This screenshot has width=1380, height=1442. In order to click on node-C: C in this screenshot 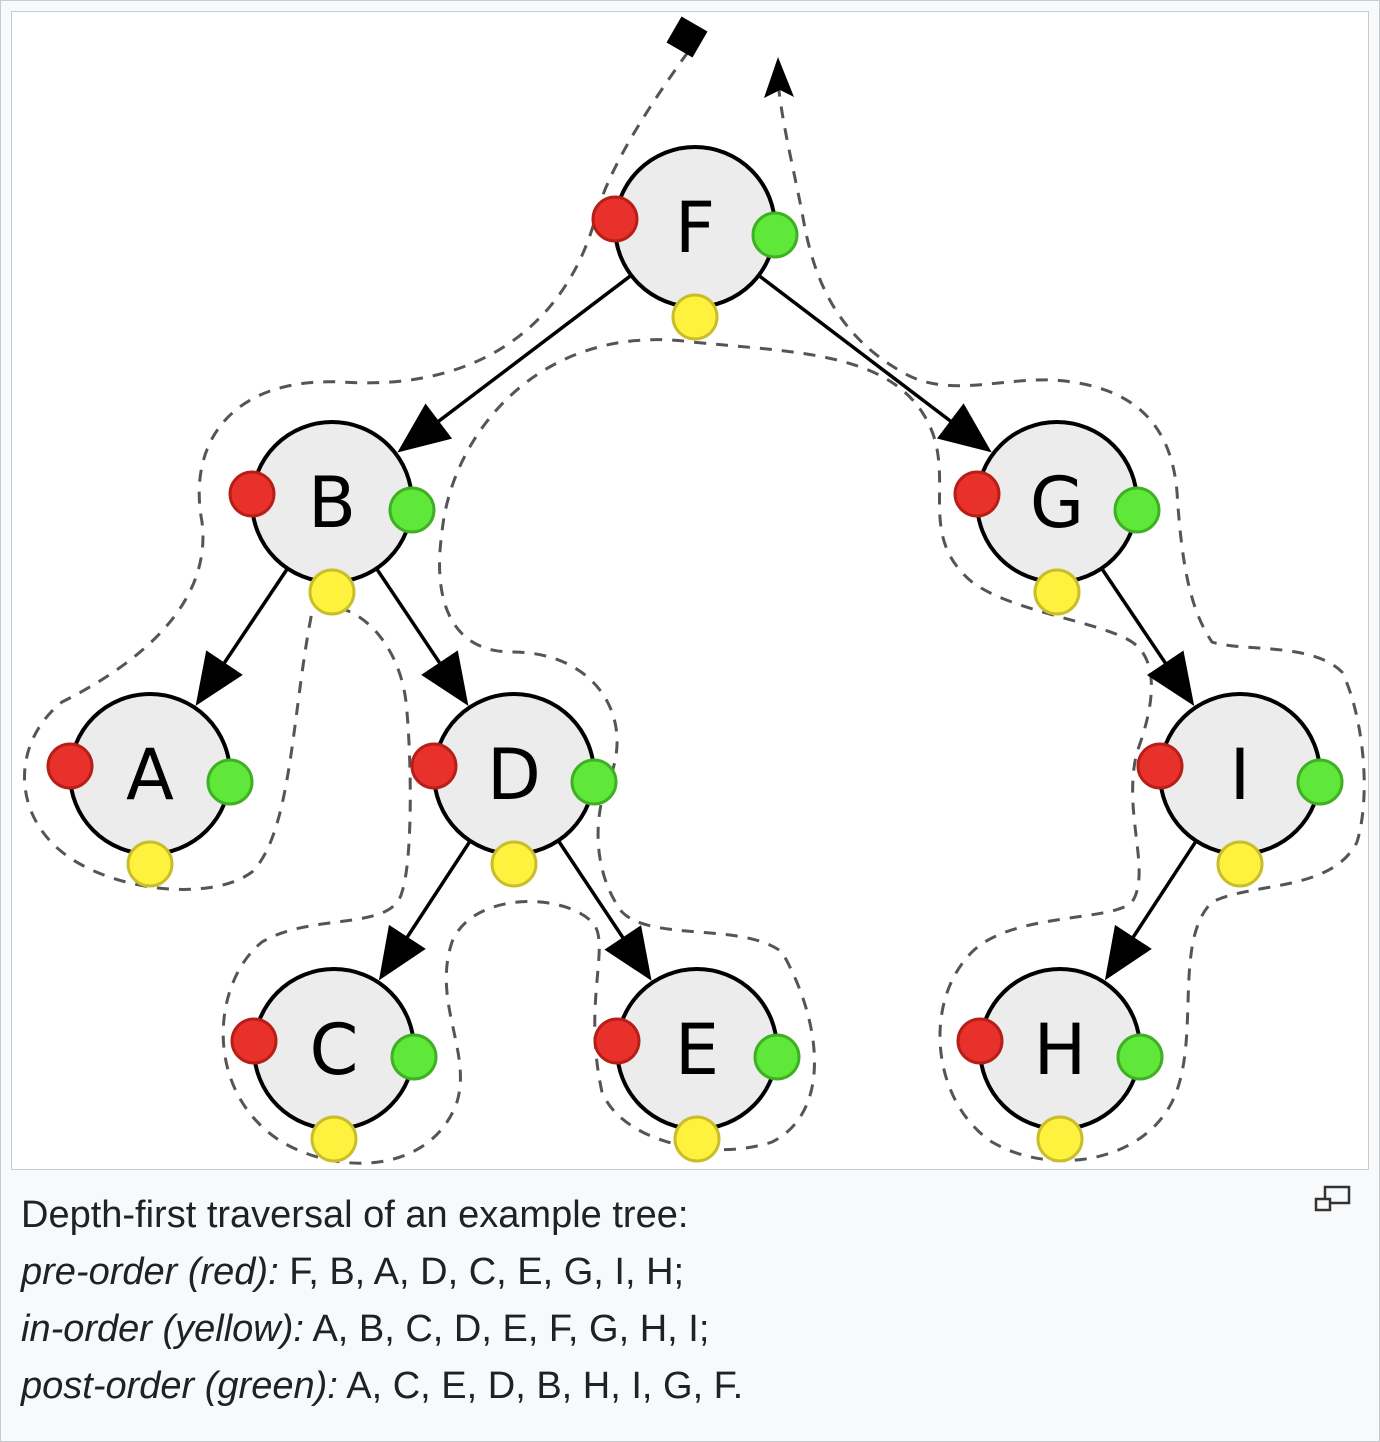, I will do `click(334, 1065)`.